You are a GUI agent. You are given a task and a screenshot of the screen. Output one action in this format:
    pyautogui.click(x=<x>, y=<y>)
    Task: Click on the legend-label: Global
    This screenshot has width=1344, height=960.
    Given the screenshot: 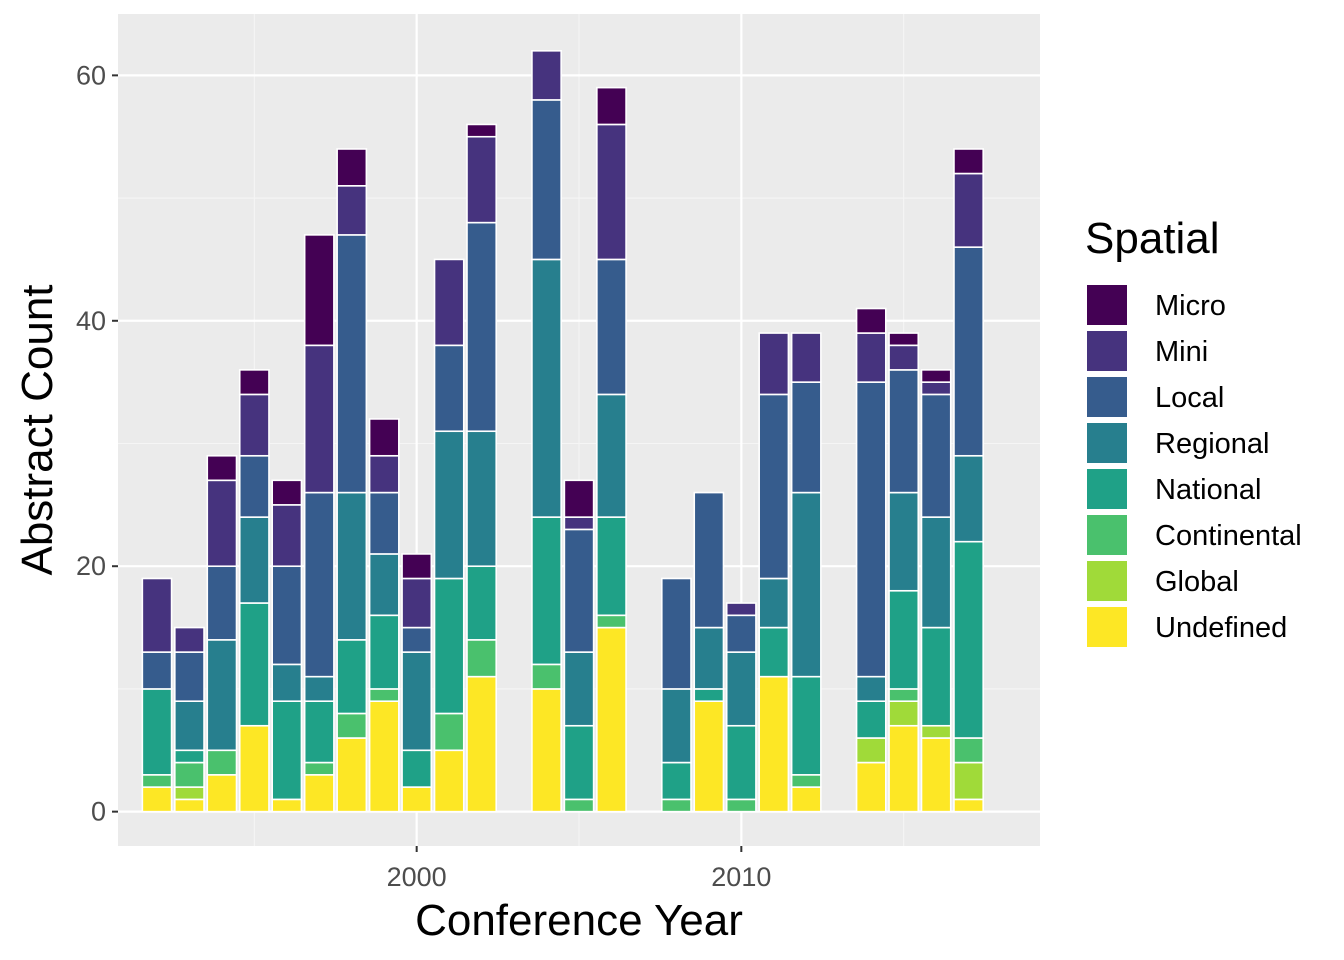 What is the action you would take?
    pyautogui.click(x=1197, y=582)
    